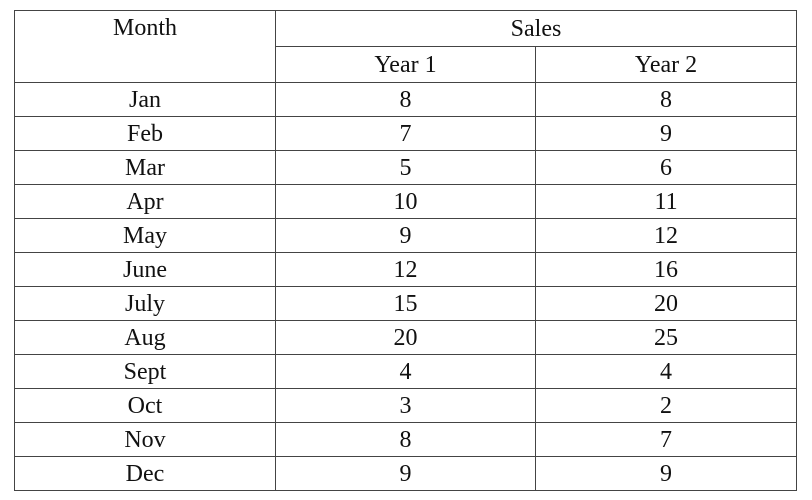 This screenshot has height=500, width=812. I want to click on header-year-1: Year 1, so click(405, 64).